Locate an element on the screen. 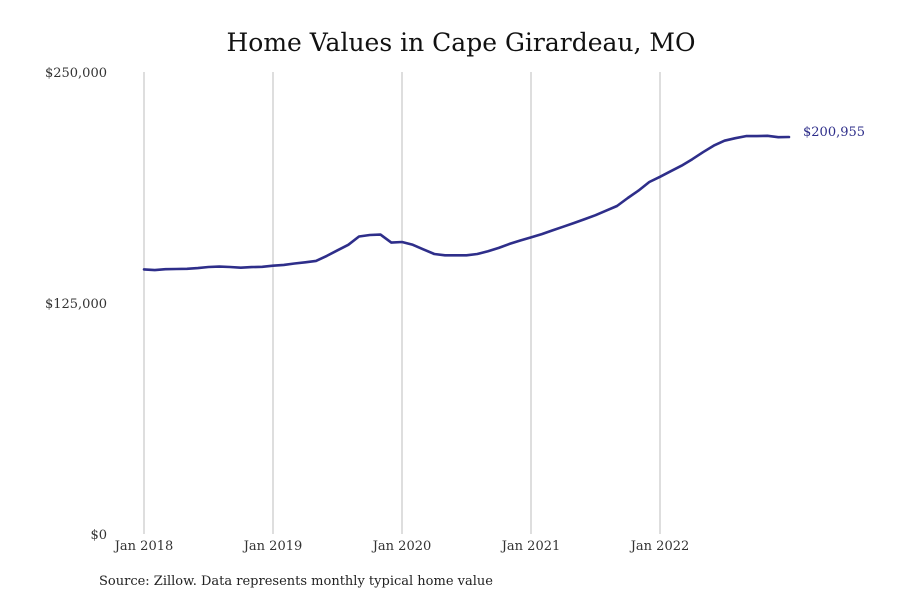  x-axis-tick-labels: Jan 2018 Jan 2019 Jan 2020 Jan 2021 Jan 2022 is located at coordinates (401, 546).